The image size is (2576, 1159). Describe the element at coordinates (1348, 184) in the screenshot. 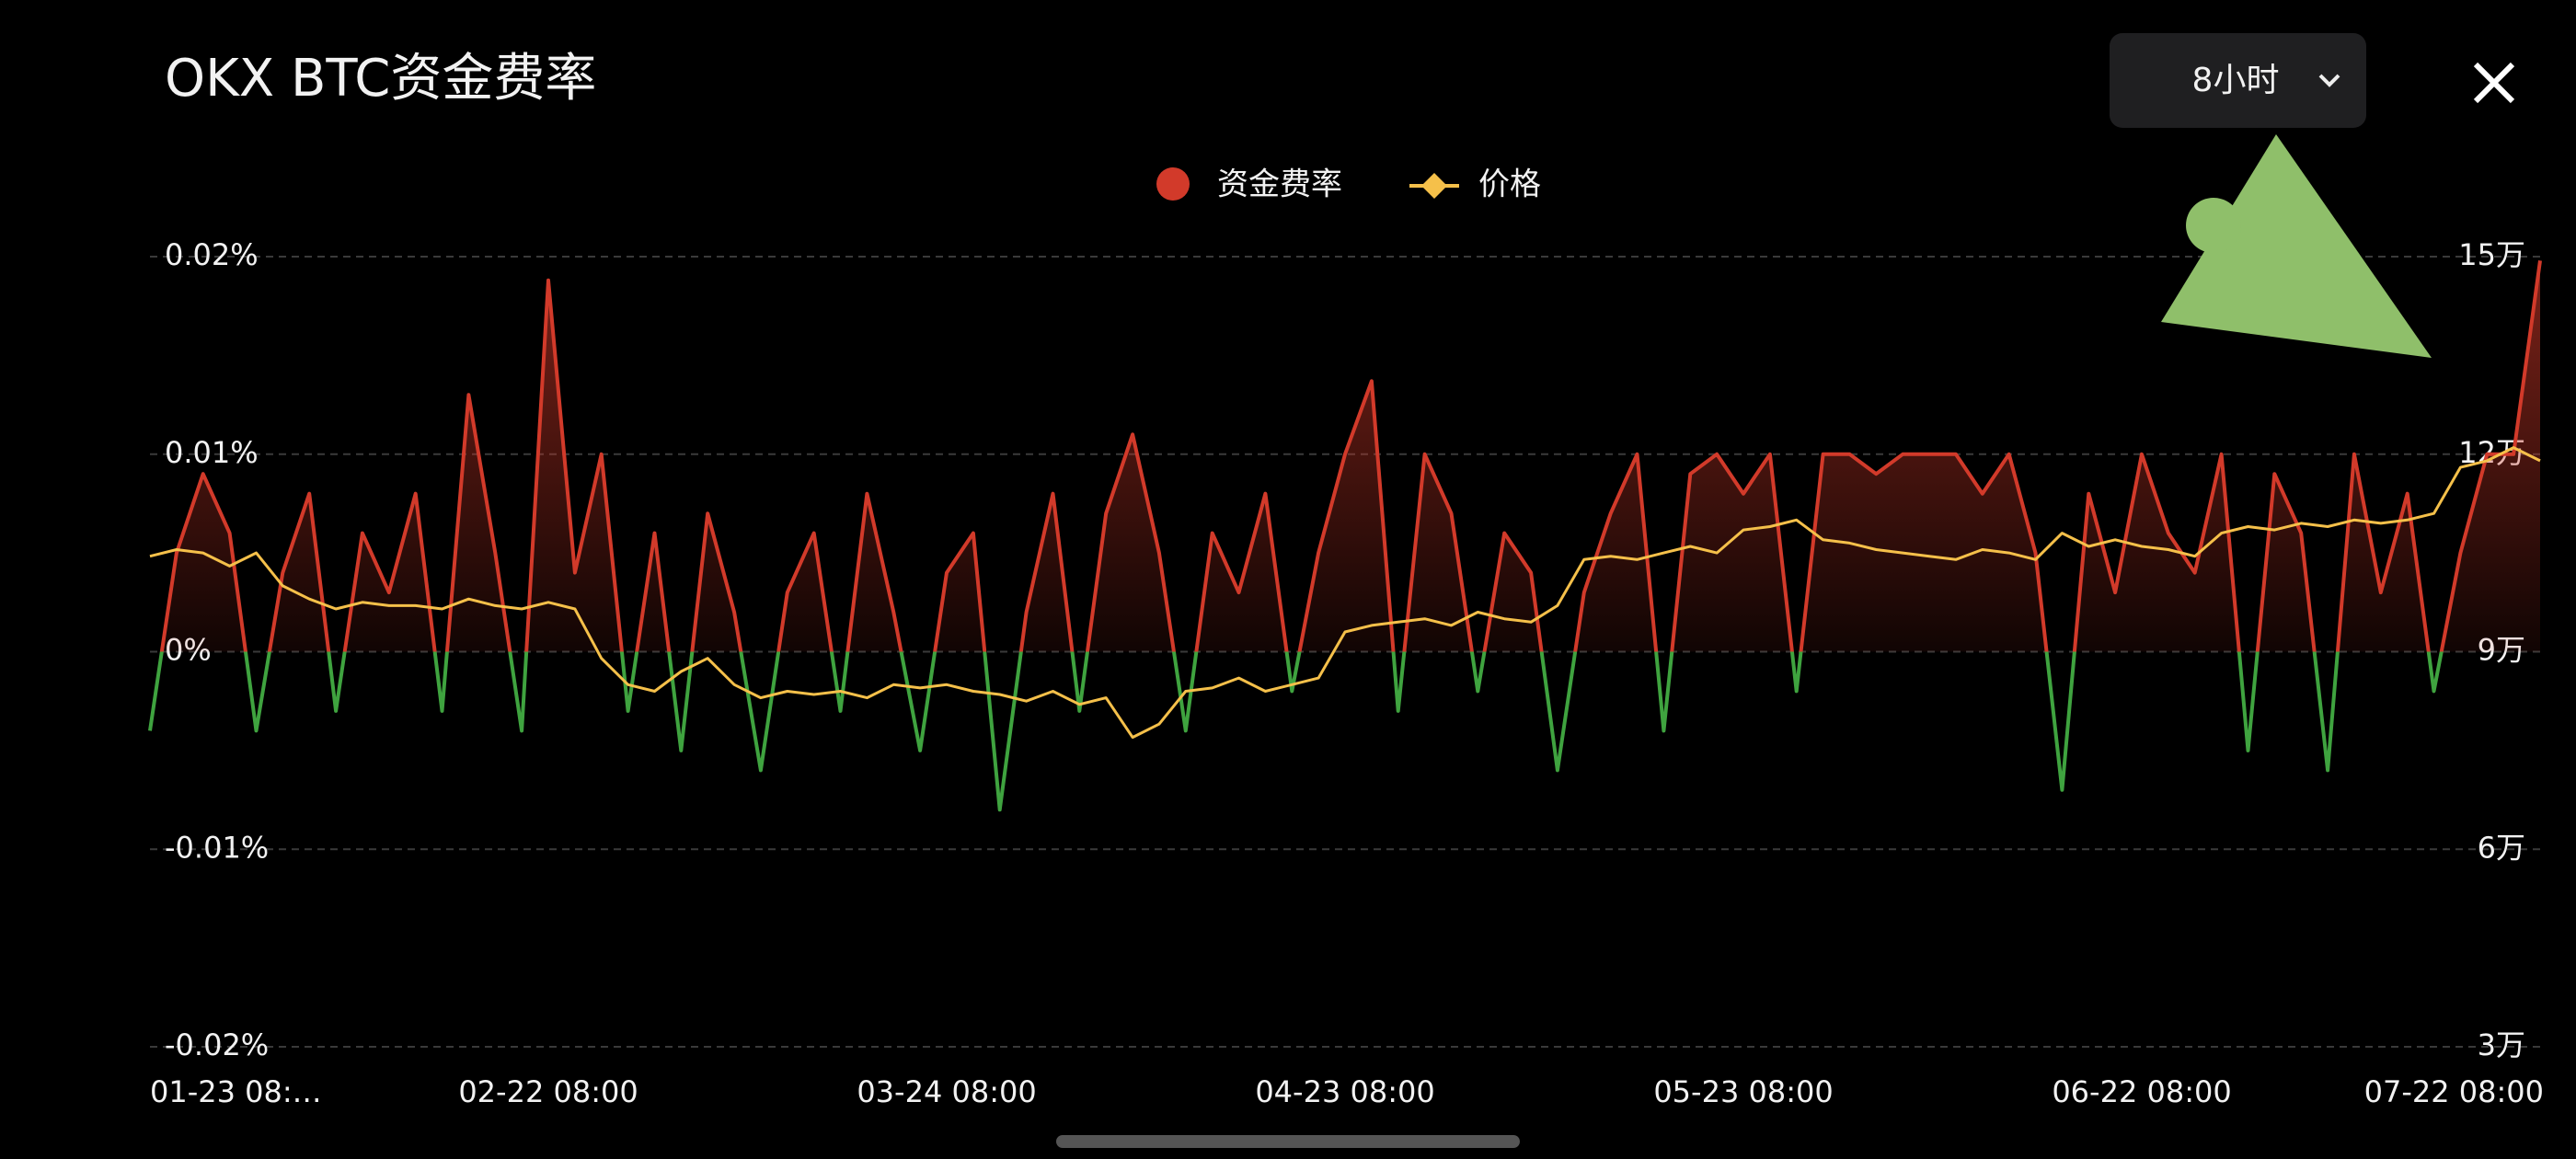

I see `legend: 资金费率 价格` at that location.